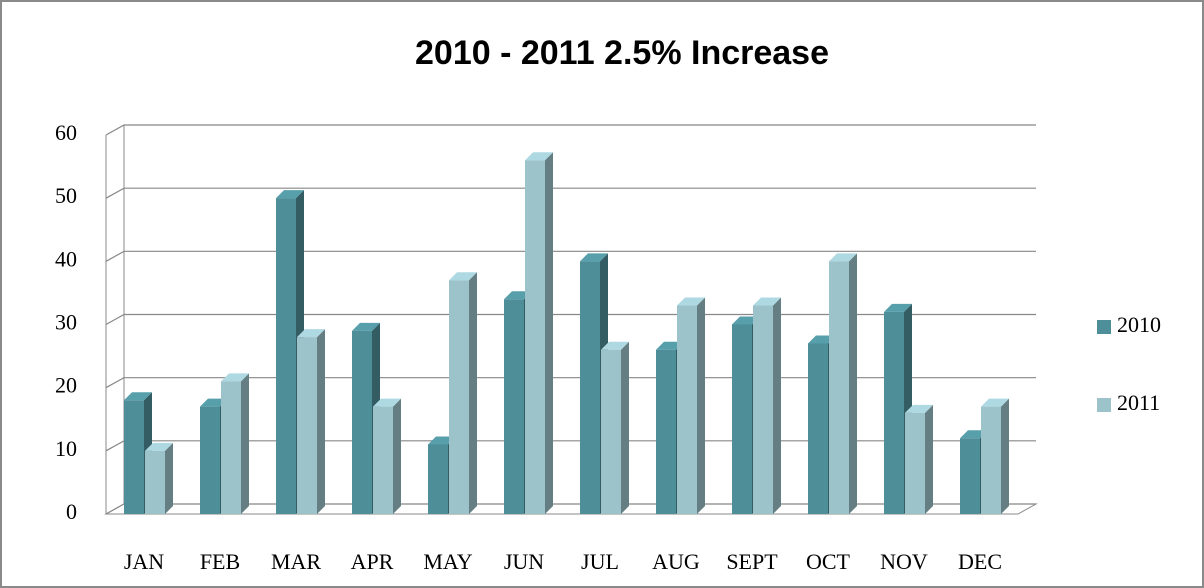 The image size is (1204, 588). What do you see at coordinates (66, 448) in the screenshot?
I see `y-tick-label: 10` at bounding box center [66, 448].